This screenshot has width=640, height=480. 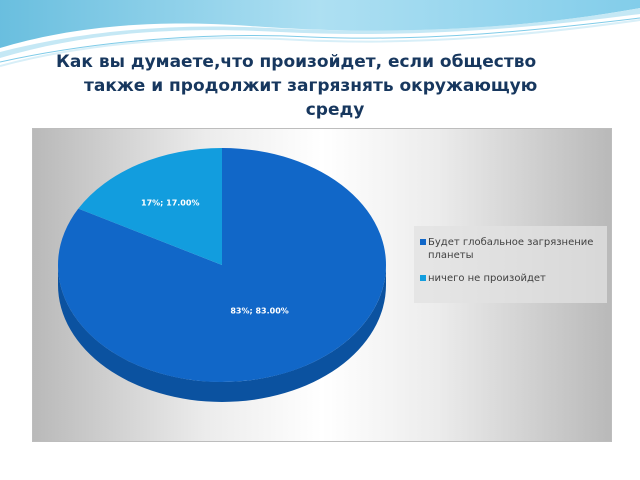 I want to click on pie-slice-nothing-happens, so click(x=150, y=206).